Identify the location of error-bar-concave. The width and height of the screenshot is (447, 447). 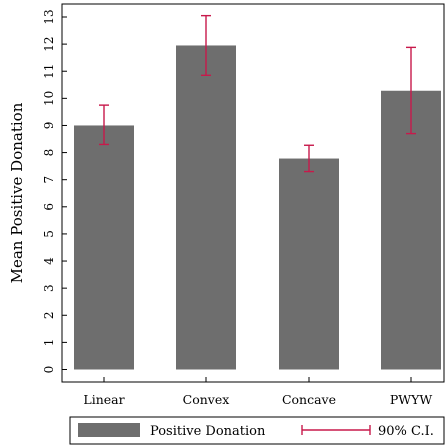
(309, 158).